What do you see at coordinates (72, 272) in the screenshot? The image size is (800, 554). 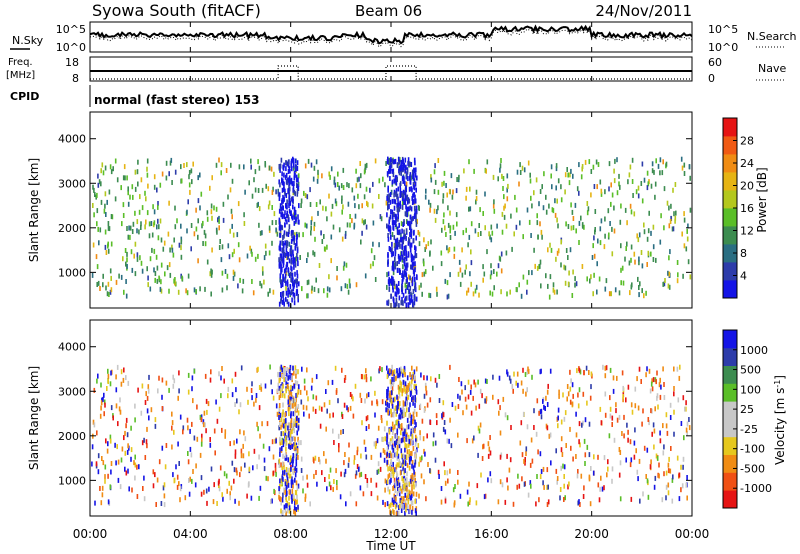 I see `y-tick-label-0: 1000` at bounding box center [72, 272].